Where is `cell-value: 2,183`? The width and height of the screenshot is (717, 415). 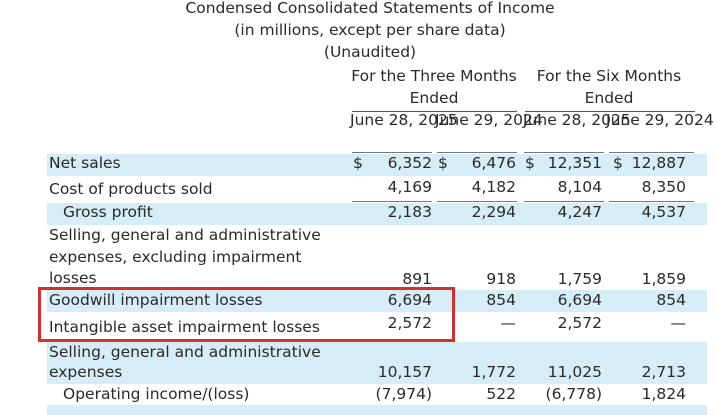 cell-value: 2,183 is located at coordinates (409, 212).